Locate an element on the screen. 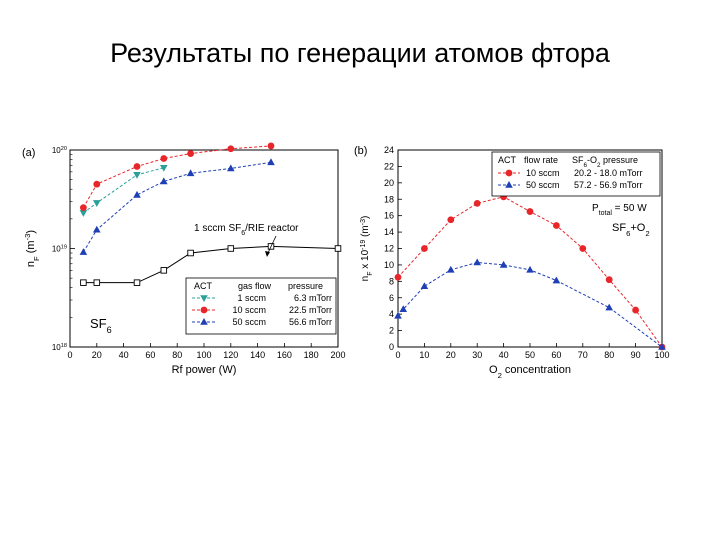 The height and width of the screenshot is (540, 720). x-tick-label-a: 200 is located at coordinates (337, 355).